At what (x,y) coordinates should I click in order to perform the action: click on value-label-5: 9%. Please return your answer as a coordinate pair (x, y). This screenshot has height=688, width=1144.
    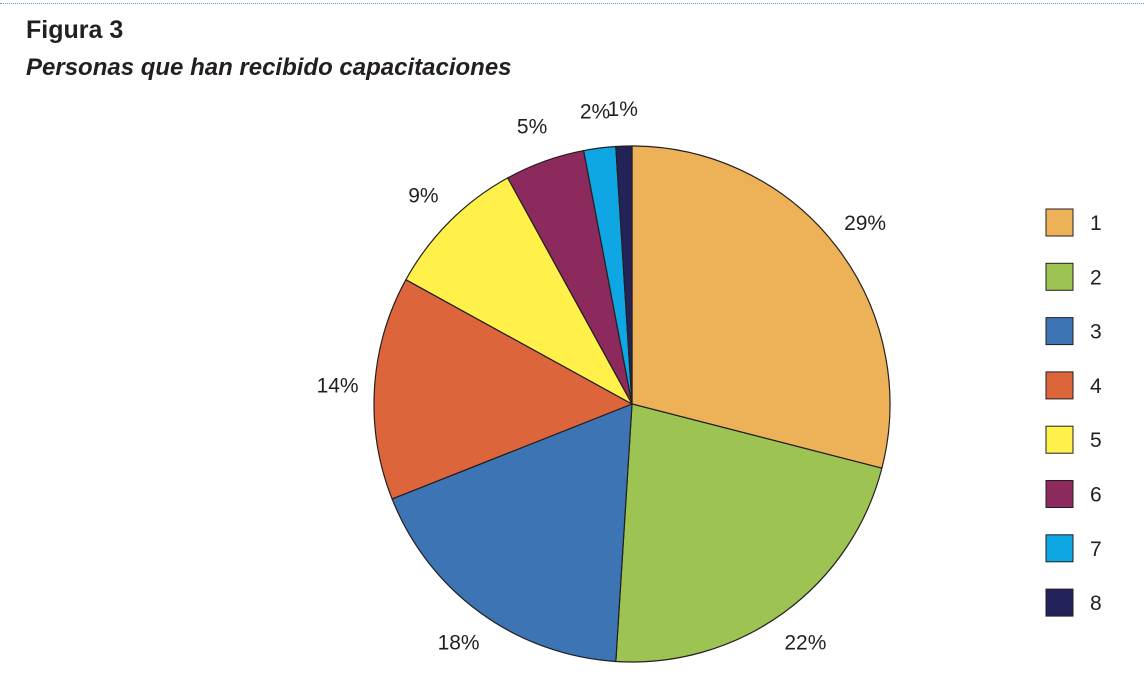
    Looking at the image, I should click on (423, 195).